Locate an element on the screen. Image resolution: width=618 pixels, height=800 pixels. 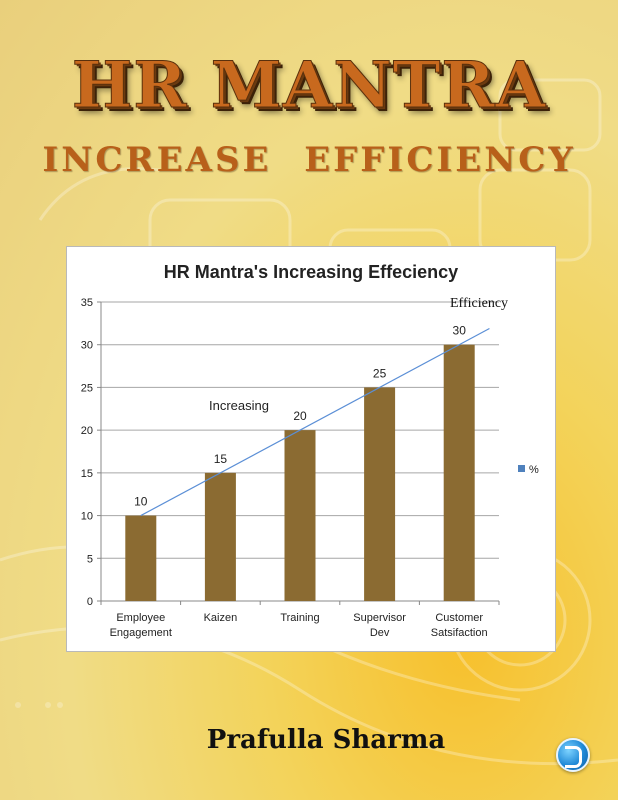
legend-label: % is located at coordinates (534, 470).